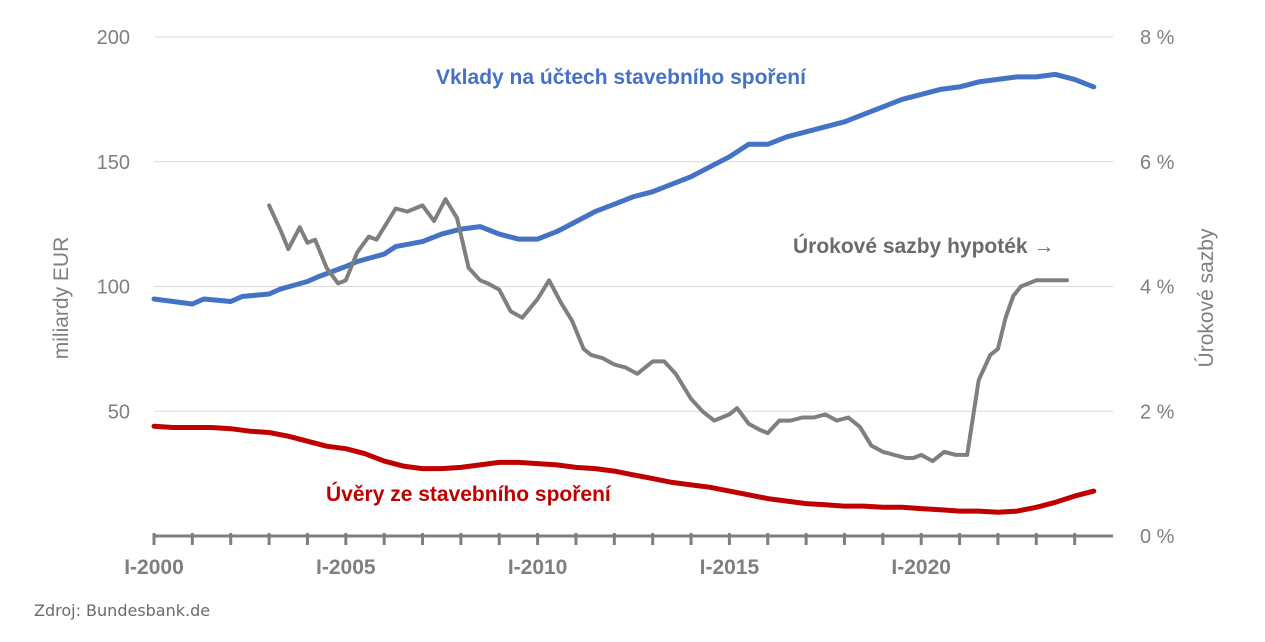  I want to click on left-axis-ticks: 200 150 100 50, so click(113, 225).